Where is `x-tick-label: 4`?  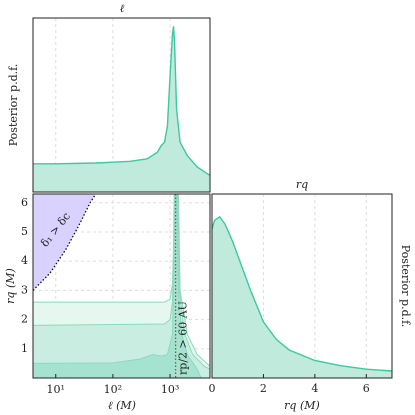
x-tick-label: 4 is located at coordinates (314, 388).